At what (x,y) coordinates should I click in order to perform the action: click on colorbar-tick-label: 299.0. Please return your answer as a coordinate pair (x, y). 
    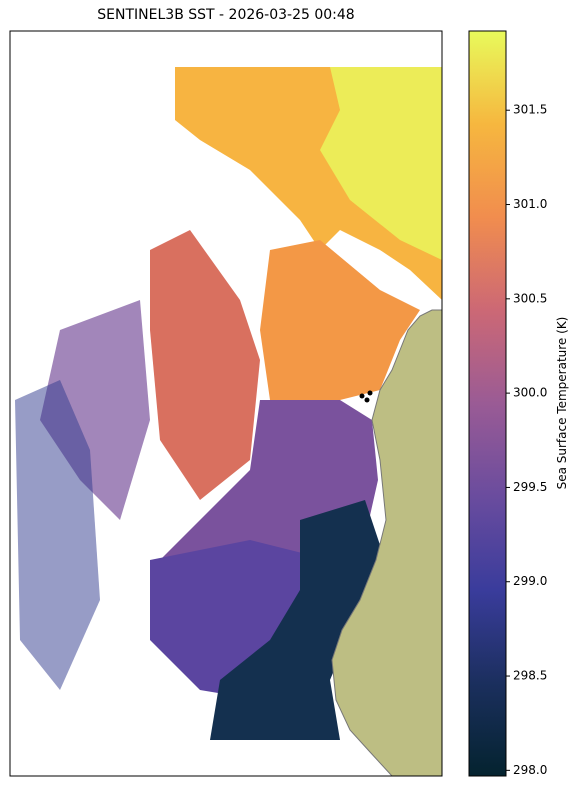
    Looking at the image, I should click on (530, 581).